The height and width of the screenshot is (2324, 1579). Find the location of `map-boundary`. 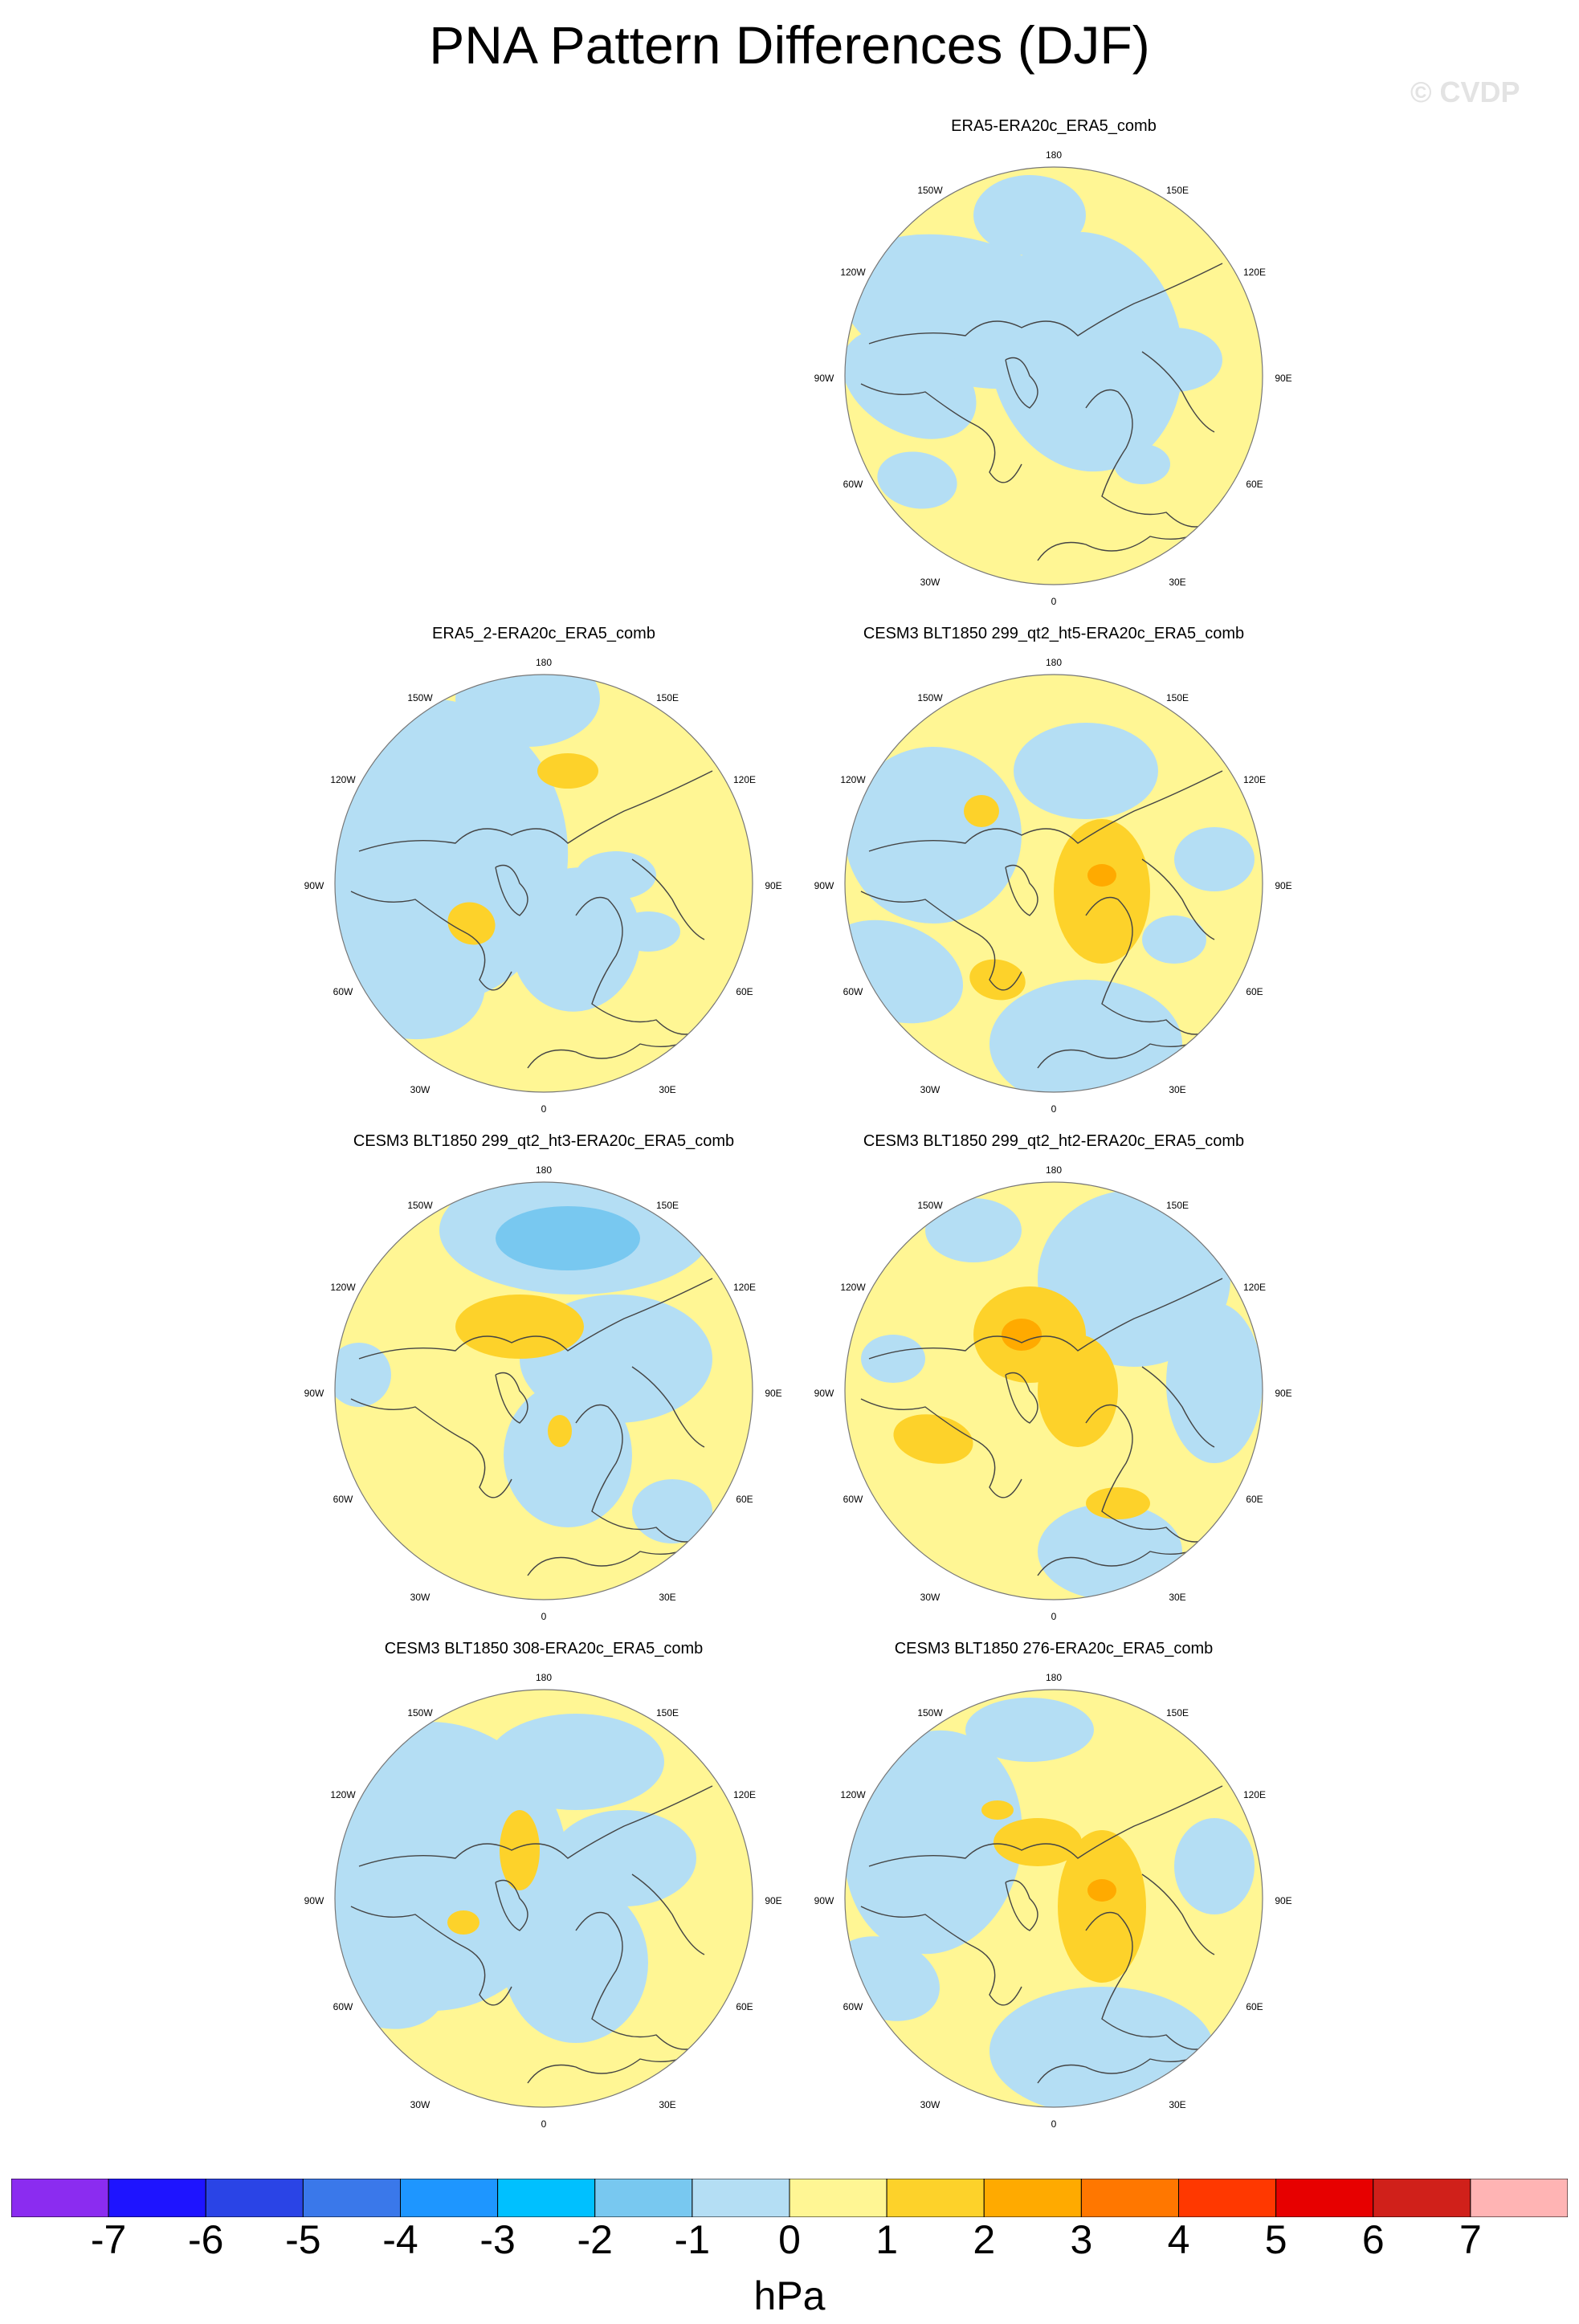

map-boundary is located at coordinates (1053, 376).